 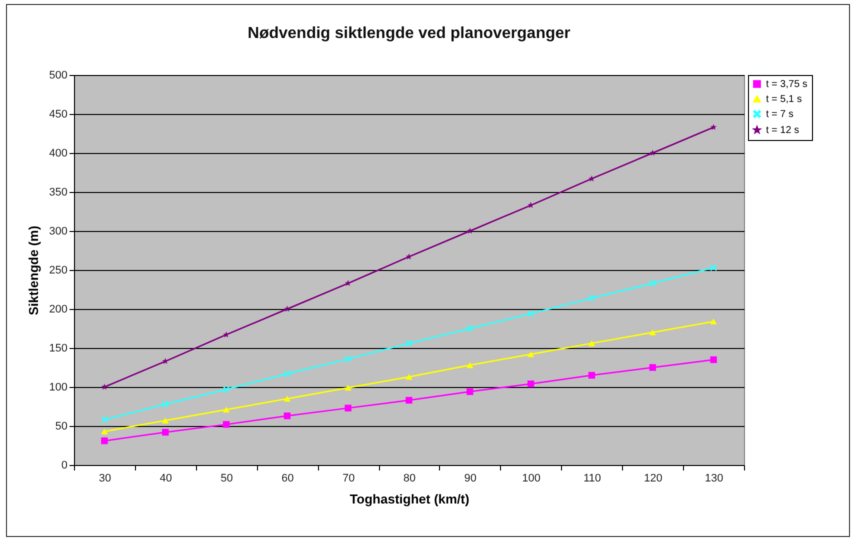 What do you see at coordinates (531, 478) in the screenshot?
I see `x-tick-label: 100` at bounding box center [531, 478].